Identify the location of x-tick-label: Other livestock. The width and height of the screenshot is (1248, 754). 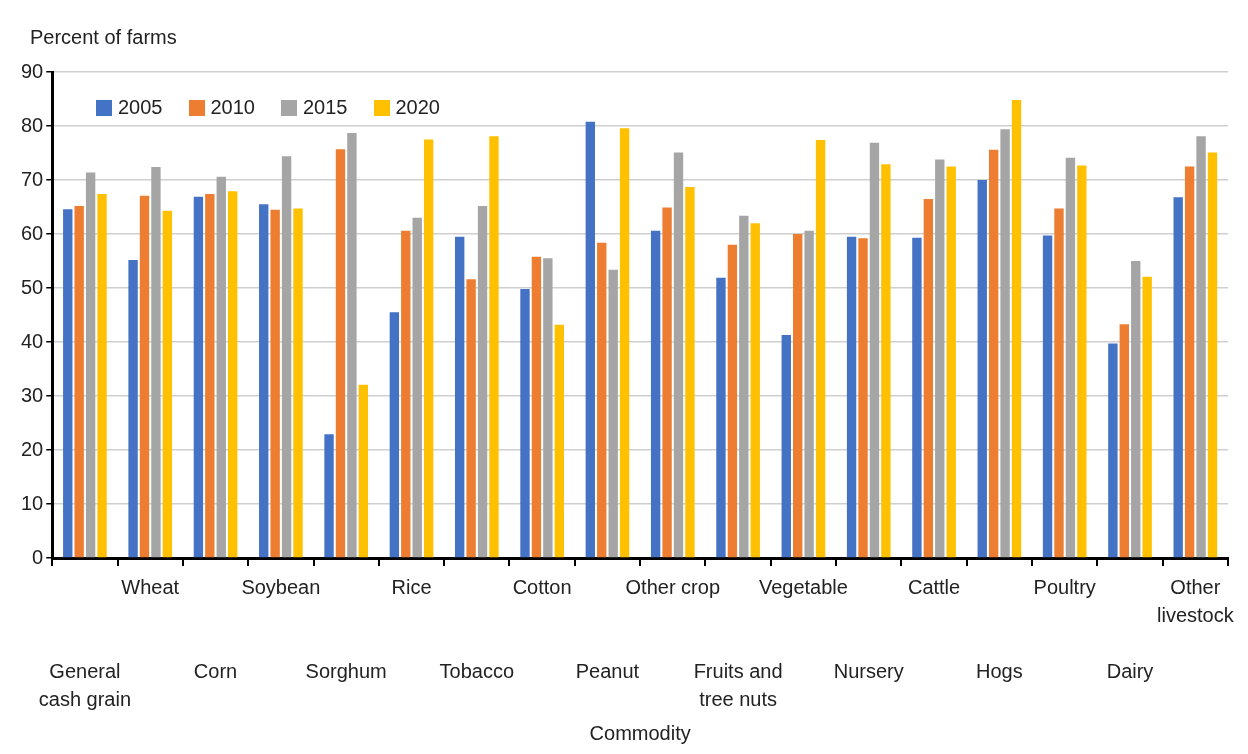
(1195, 600).